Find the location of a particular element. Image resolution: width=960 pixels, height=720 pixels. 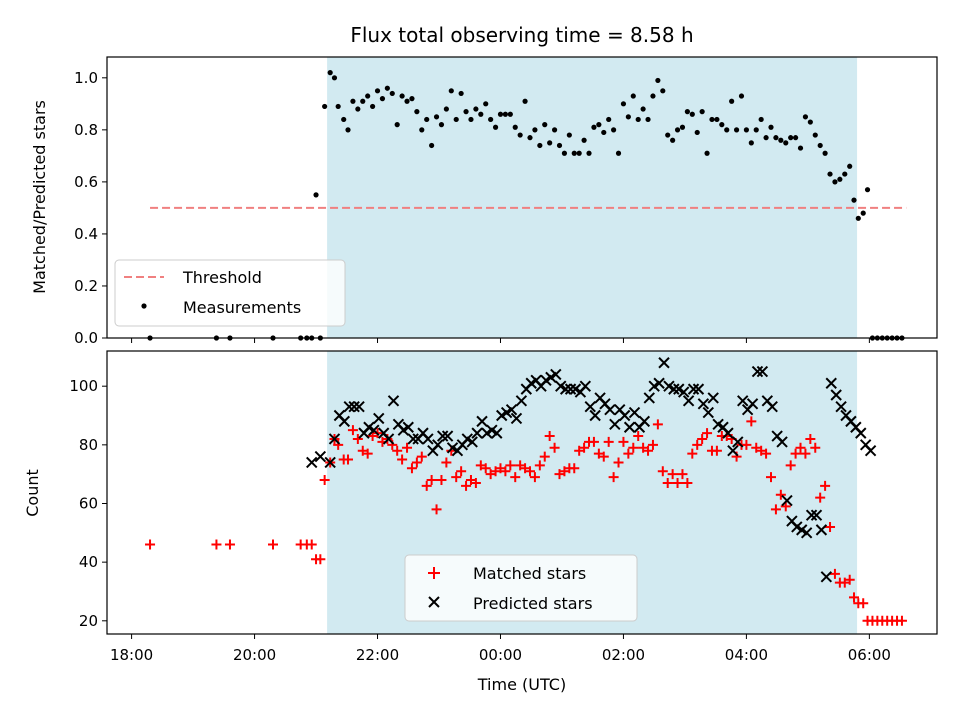

top-legend-box is located at coordinates (230, 293).